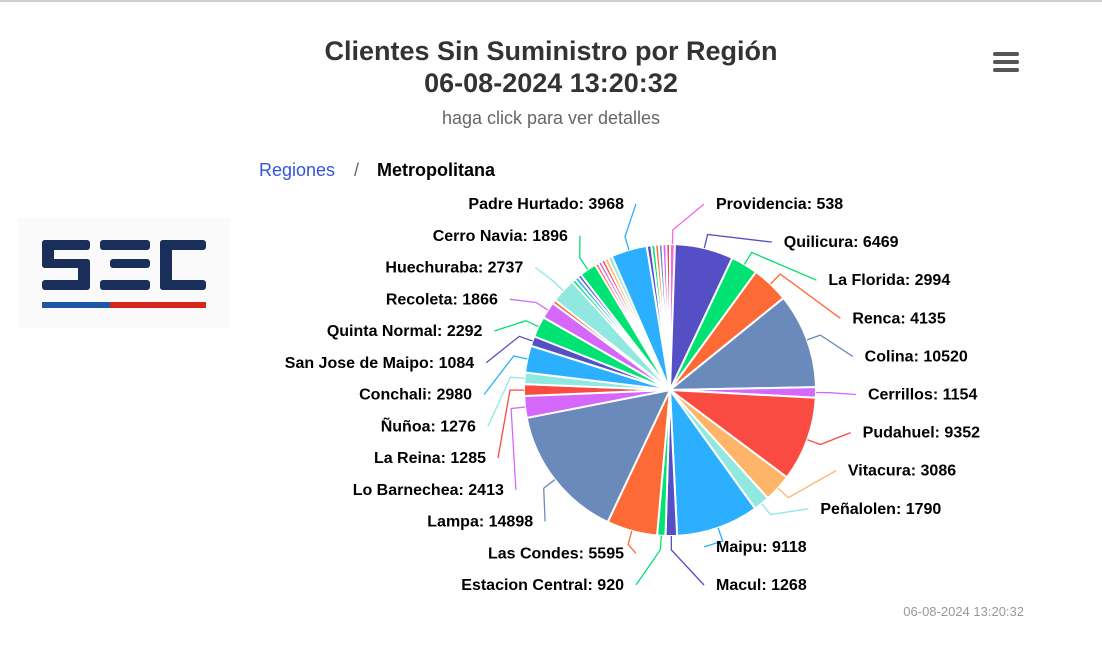  I want to click on connector-huechuraba, so click(549, 278).